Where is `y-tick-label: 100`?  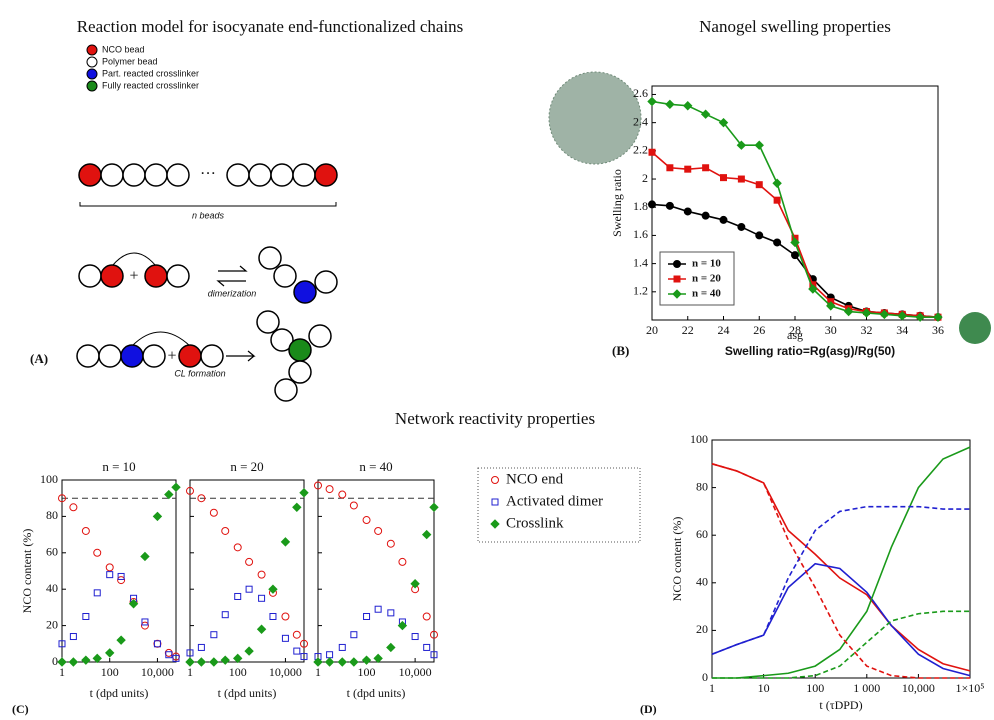
y-tick-label: 100 is located at coordinates (49, 479).